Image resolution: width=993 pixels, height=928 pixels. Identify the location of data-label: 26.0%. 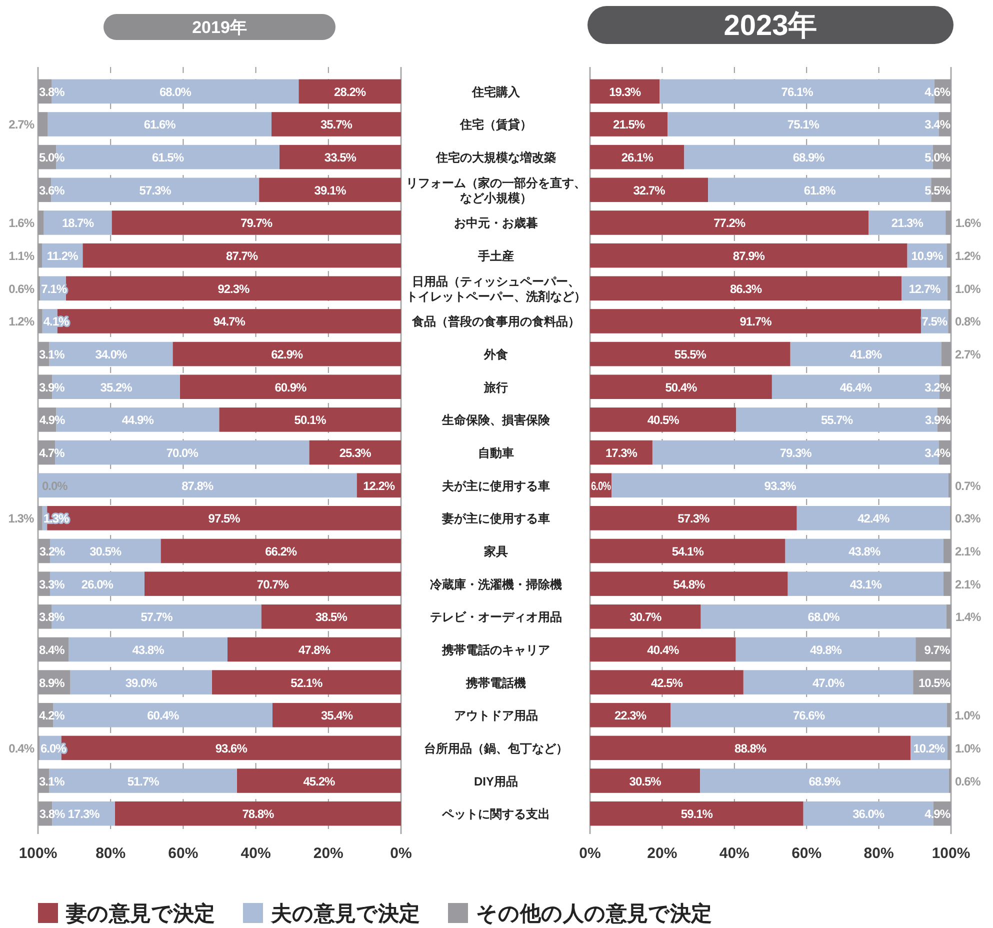
(97, 584).